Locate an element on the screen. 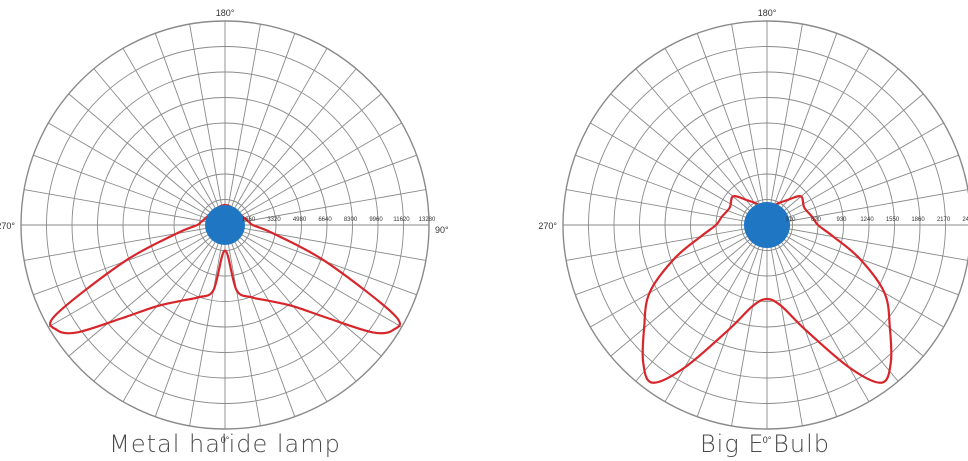 This screenshot has width=968, height=461. radial-tick-label: 13280 is located at coordinates (427, 220).